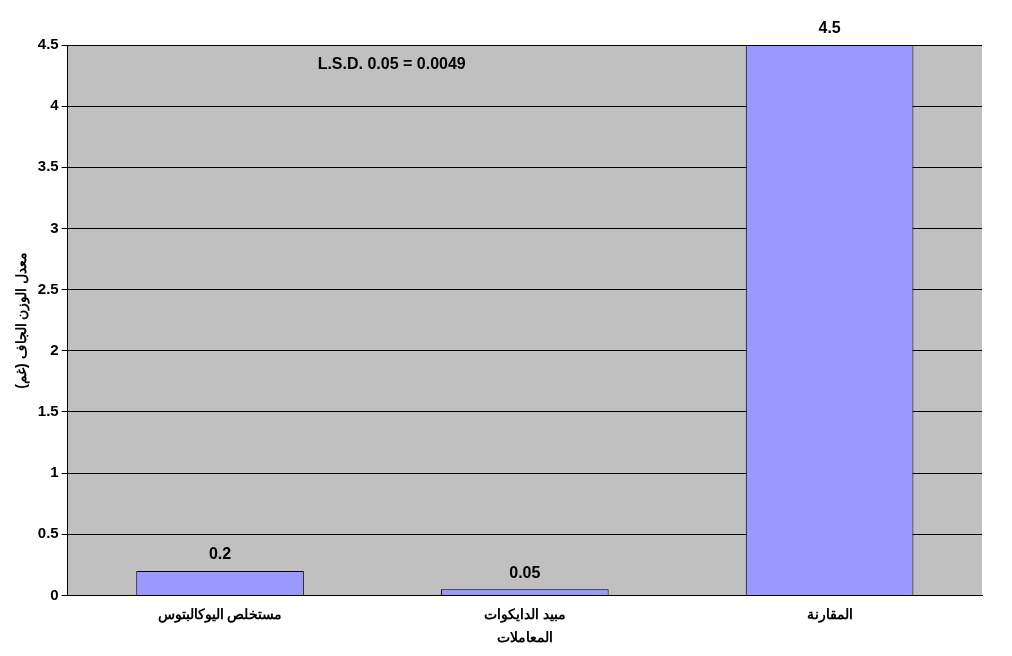  What do you see at coordinates (22, 320) in the screenshot?
I see `y-axis-title: معدل الوزن الجاف (غم)` at bounding box center [22, 320].